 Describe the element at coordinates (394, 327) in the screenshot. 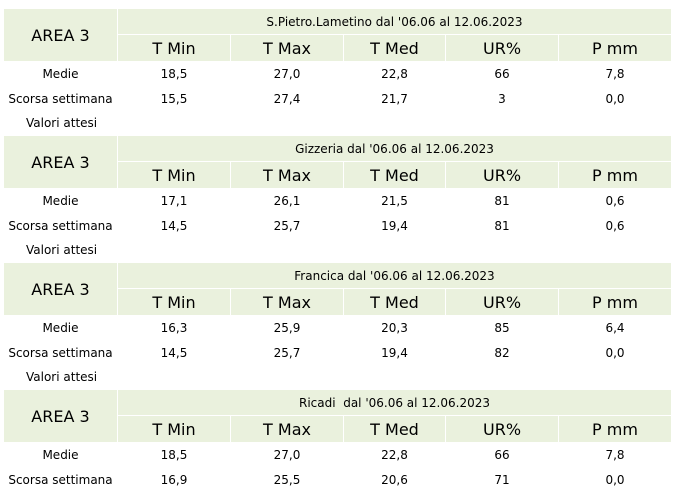

I see `value-tmed: 20,3` at that location.